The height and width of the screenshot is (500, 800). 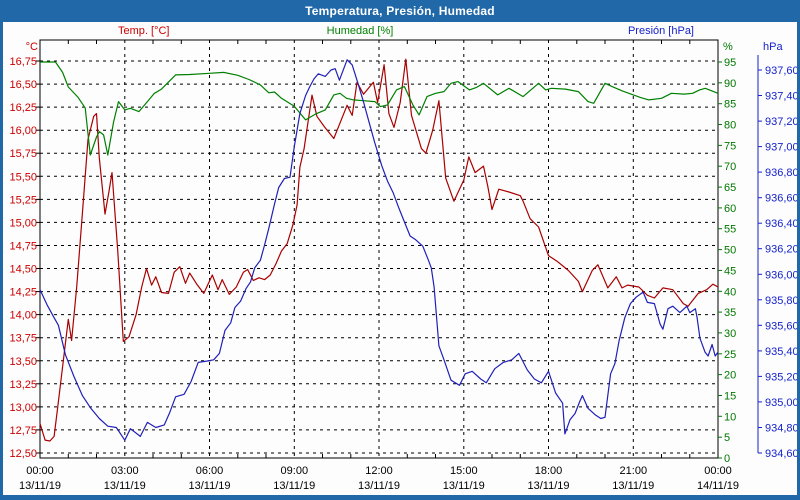 What do you see at coordinates (782, 122) in the screenshot?
I see `pressure-tick-label: 937,20` at bounding box center [782, 122].